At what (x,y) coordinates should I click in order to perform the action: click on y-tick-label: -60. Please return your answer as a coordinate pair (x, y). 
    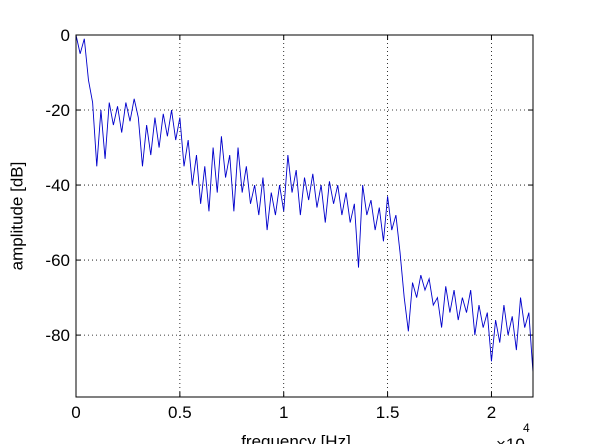
    Looking at the image, I should click on (57, 260).